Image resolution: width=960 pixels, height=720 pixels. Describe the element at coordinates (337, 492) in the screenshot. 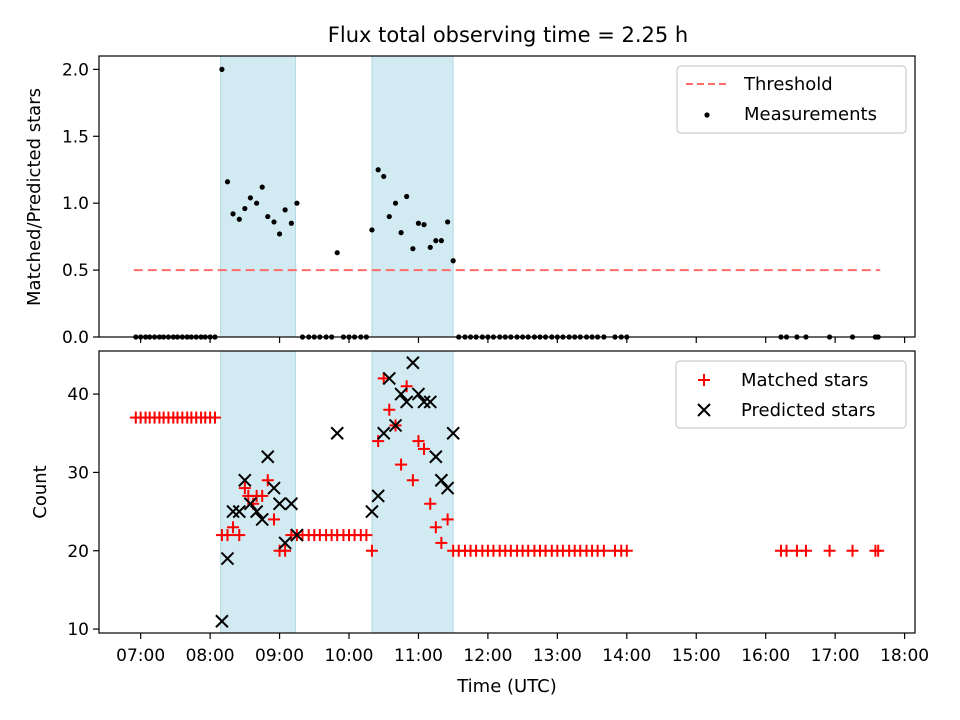

I see `predicted-stars-series` at that location.